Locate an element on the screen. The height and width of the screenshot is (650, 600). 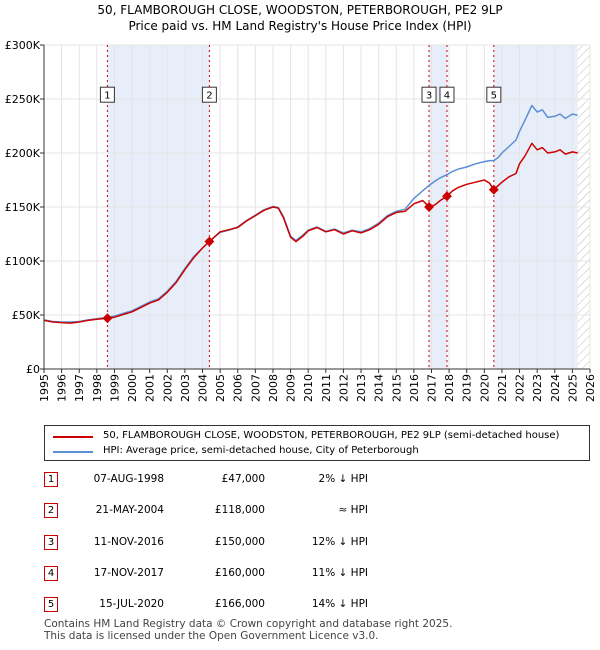
x-tick-label: 2001 is located at coordinates (150, 388).